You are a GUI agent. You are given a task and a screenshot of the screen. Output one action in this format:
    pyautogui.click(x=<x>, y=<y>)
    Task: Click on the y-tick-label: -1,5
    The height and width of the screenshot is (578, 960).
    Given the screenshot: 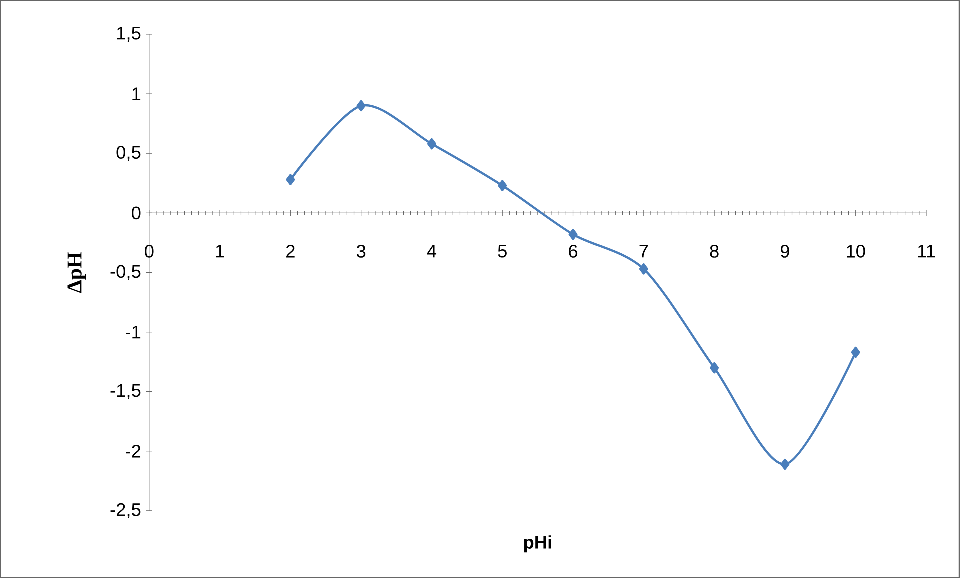 What is the action you would take?
    pyautogui.click(x=125, y=392)
    